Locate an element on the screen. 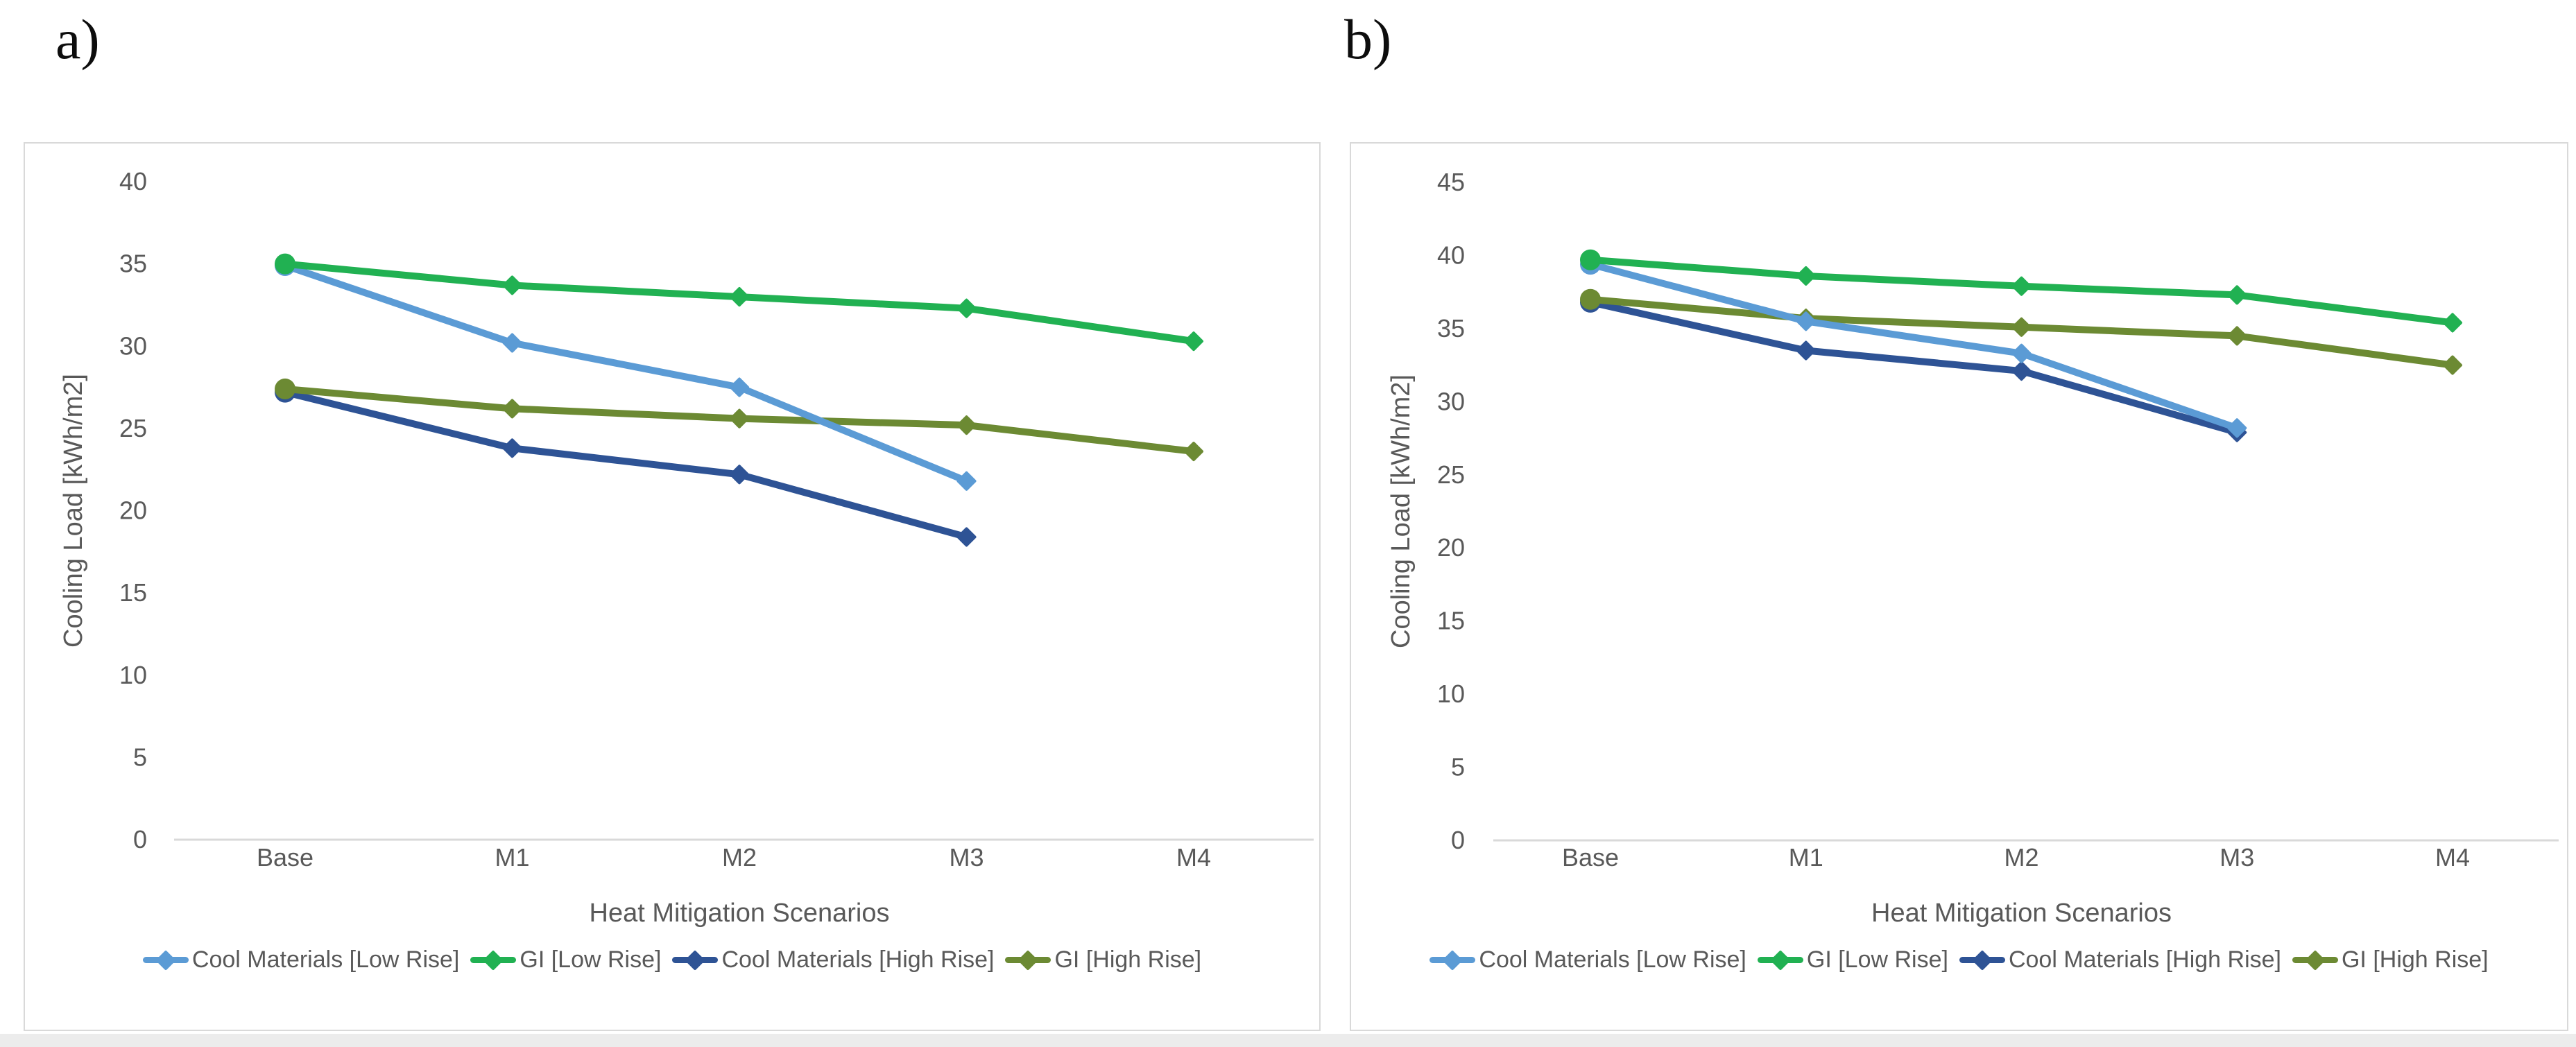 This screenshot has height=1047, width=2576. legend-item: GI [Low Rise] is located at coordinates (565, 960).